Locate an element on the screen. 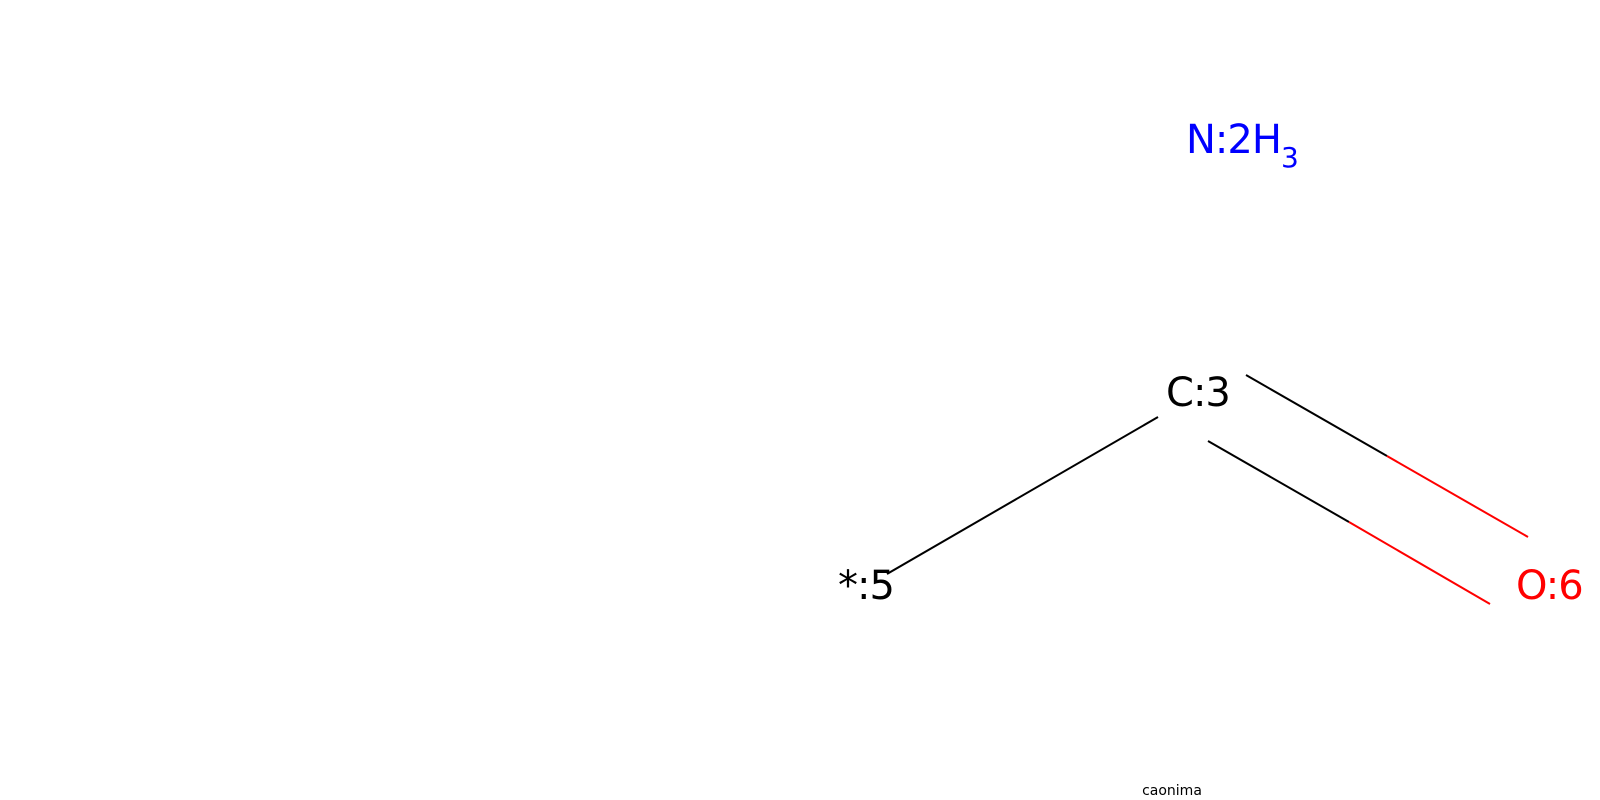 The height and width of the screenshot is (800, 1600). bond-c3-a5 is located at coordinates (1022, 495).